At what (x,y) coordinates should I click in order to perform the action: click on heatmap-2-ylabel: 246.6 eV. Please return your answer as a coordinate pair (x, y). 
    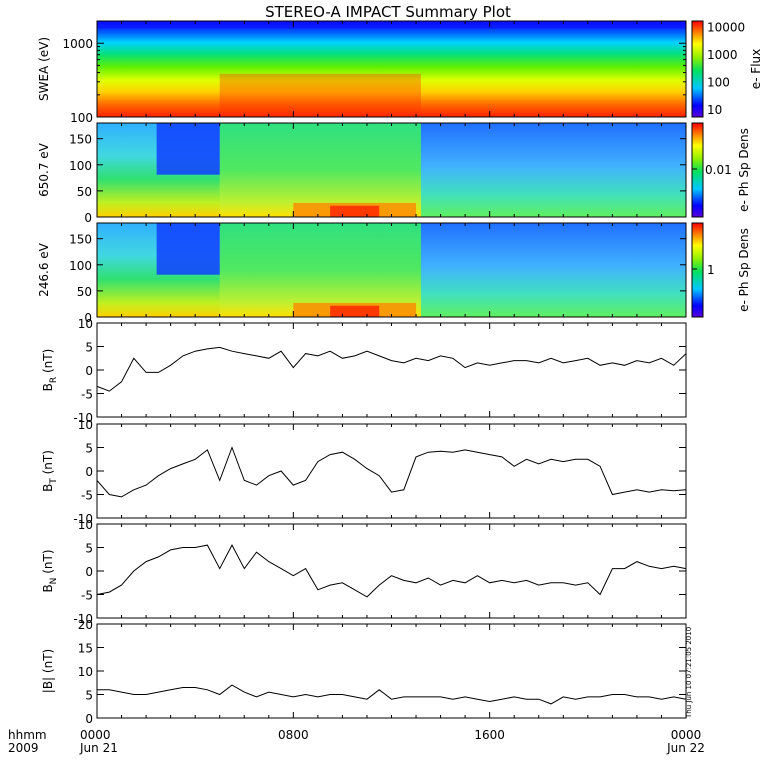
    Looking at the image, I should click on (44, 269).